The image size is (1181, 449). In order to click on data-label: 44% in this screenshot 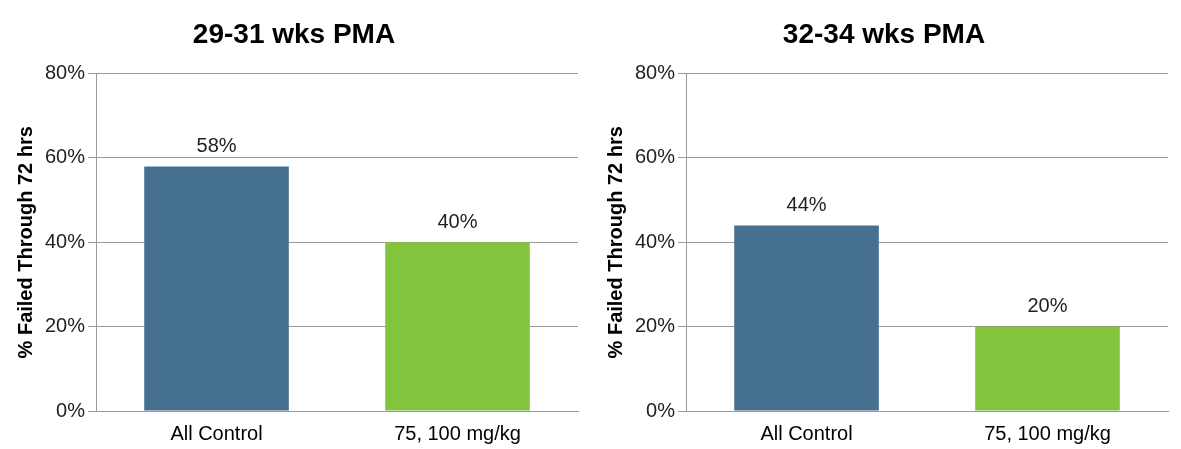, I will do `click(806, 203)`.